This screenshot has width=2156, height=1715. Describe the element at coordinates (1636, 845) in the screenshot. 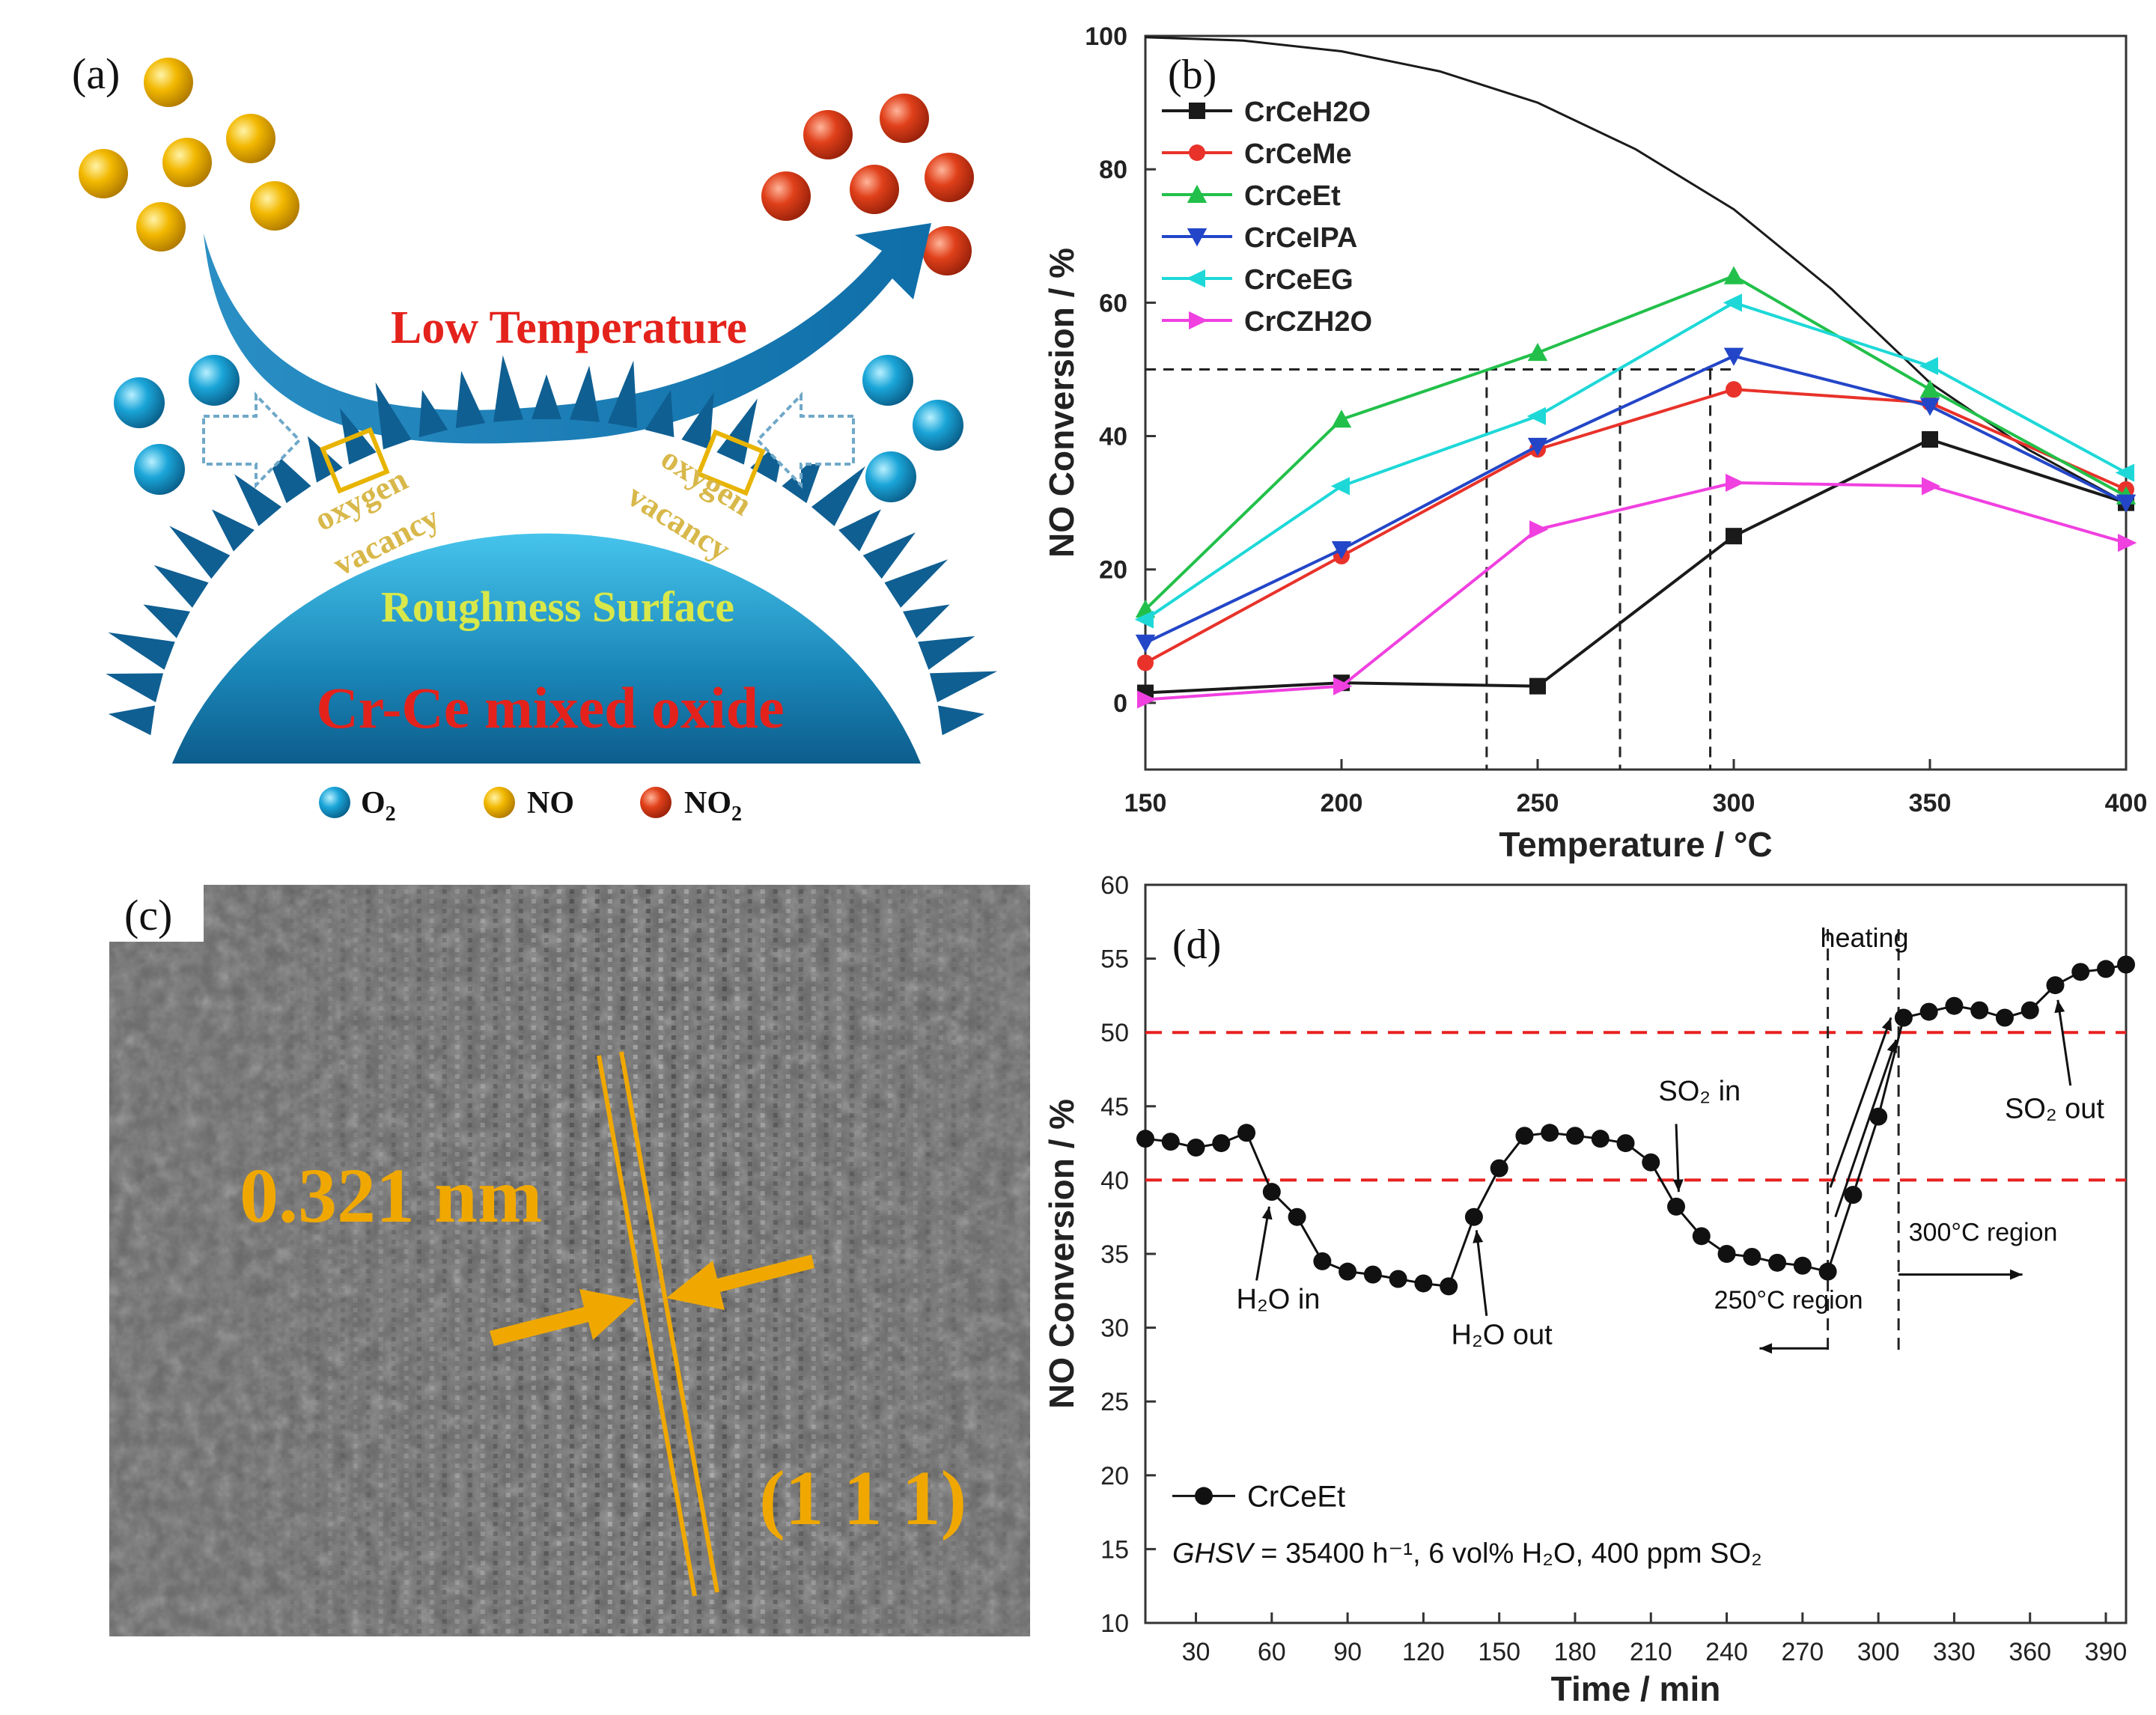

I see `x-axis-label: Temperature / °C` at that location.